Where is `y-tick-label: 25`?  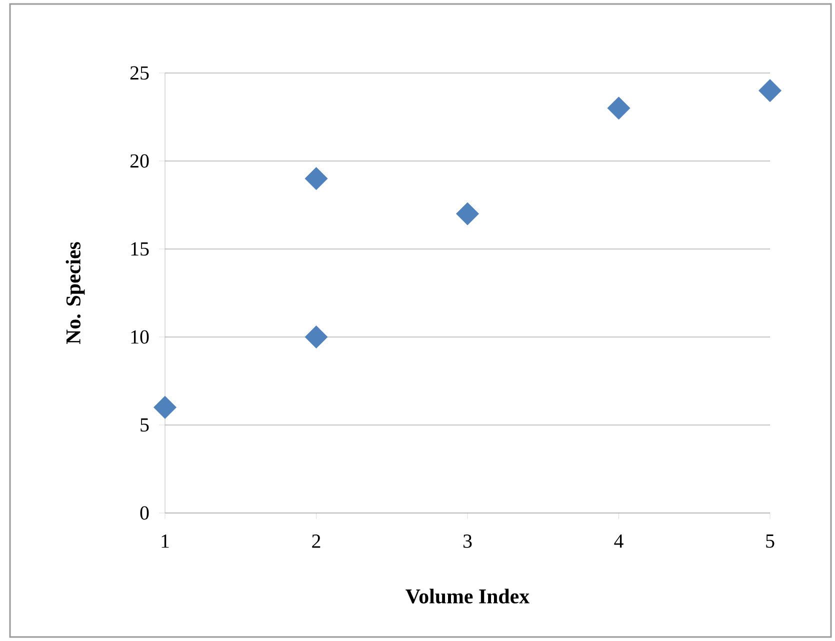 y-tick-label: 25 is located at coordinates (139, 73).